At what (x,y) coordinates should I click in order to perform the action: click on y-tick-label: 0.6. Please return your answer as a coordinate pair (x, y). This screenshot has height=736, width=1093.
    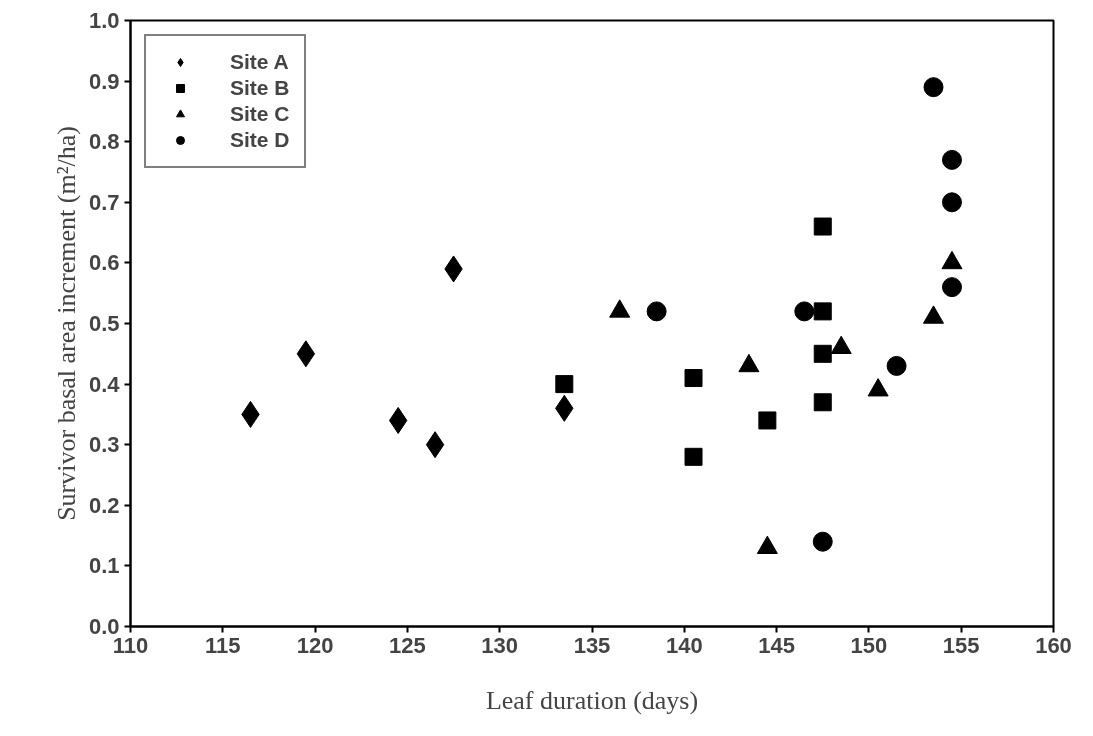
    Looking at the image, I should click on (104, 263).